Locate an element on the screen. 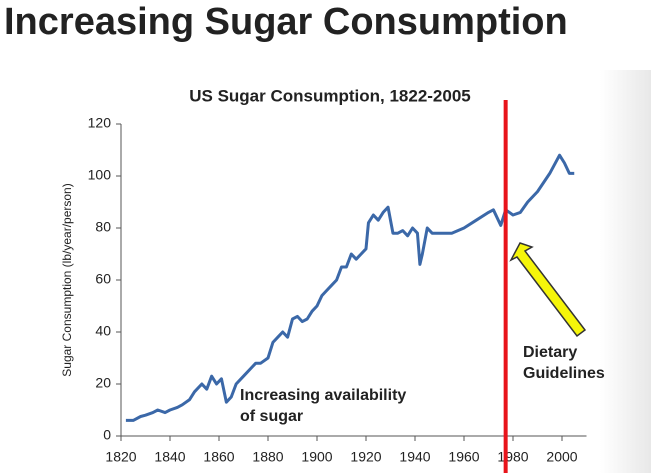 The width and height of the screenshot is (651, 473). y-tick-label: 40 is located at coordinates (103, 331).